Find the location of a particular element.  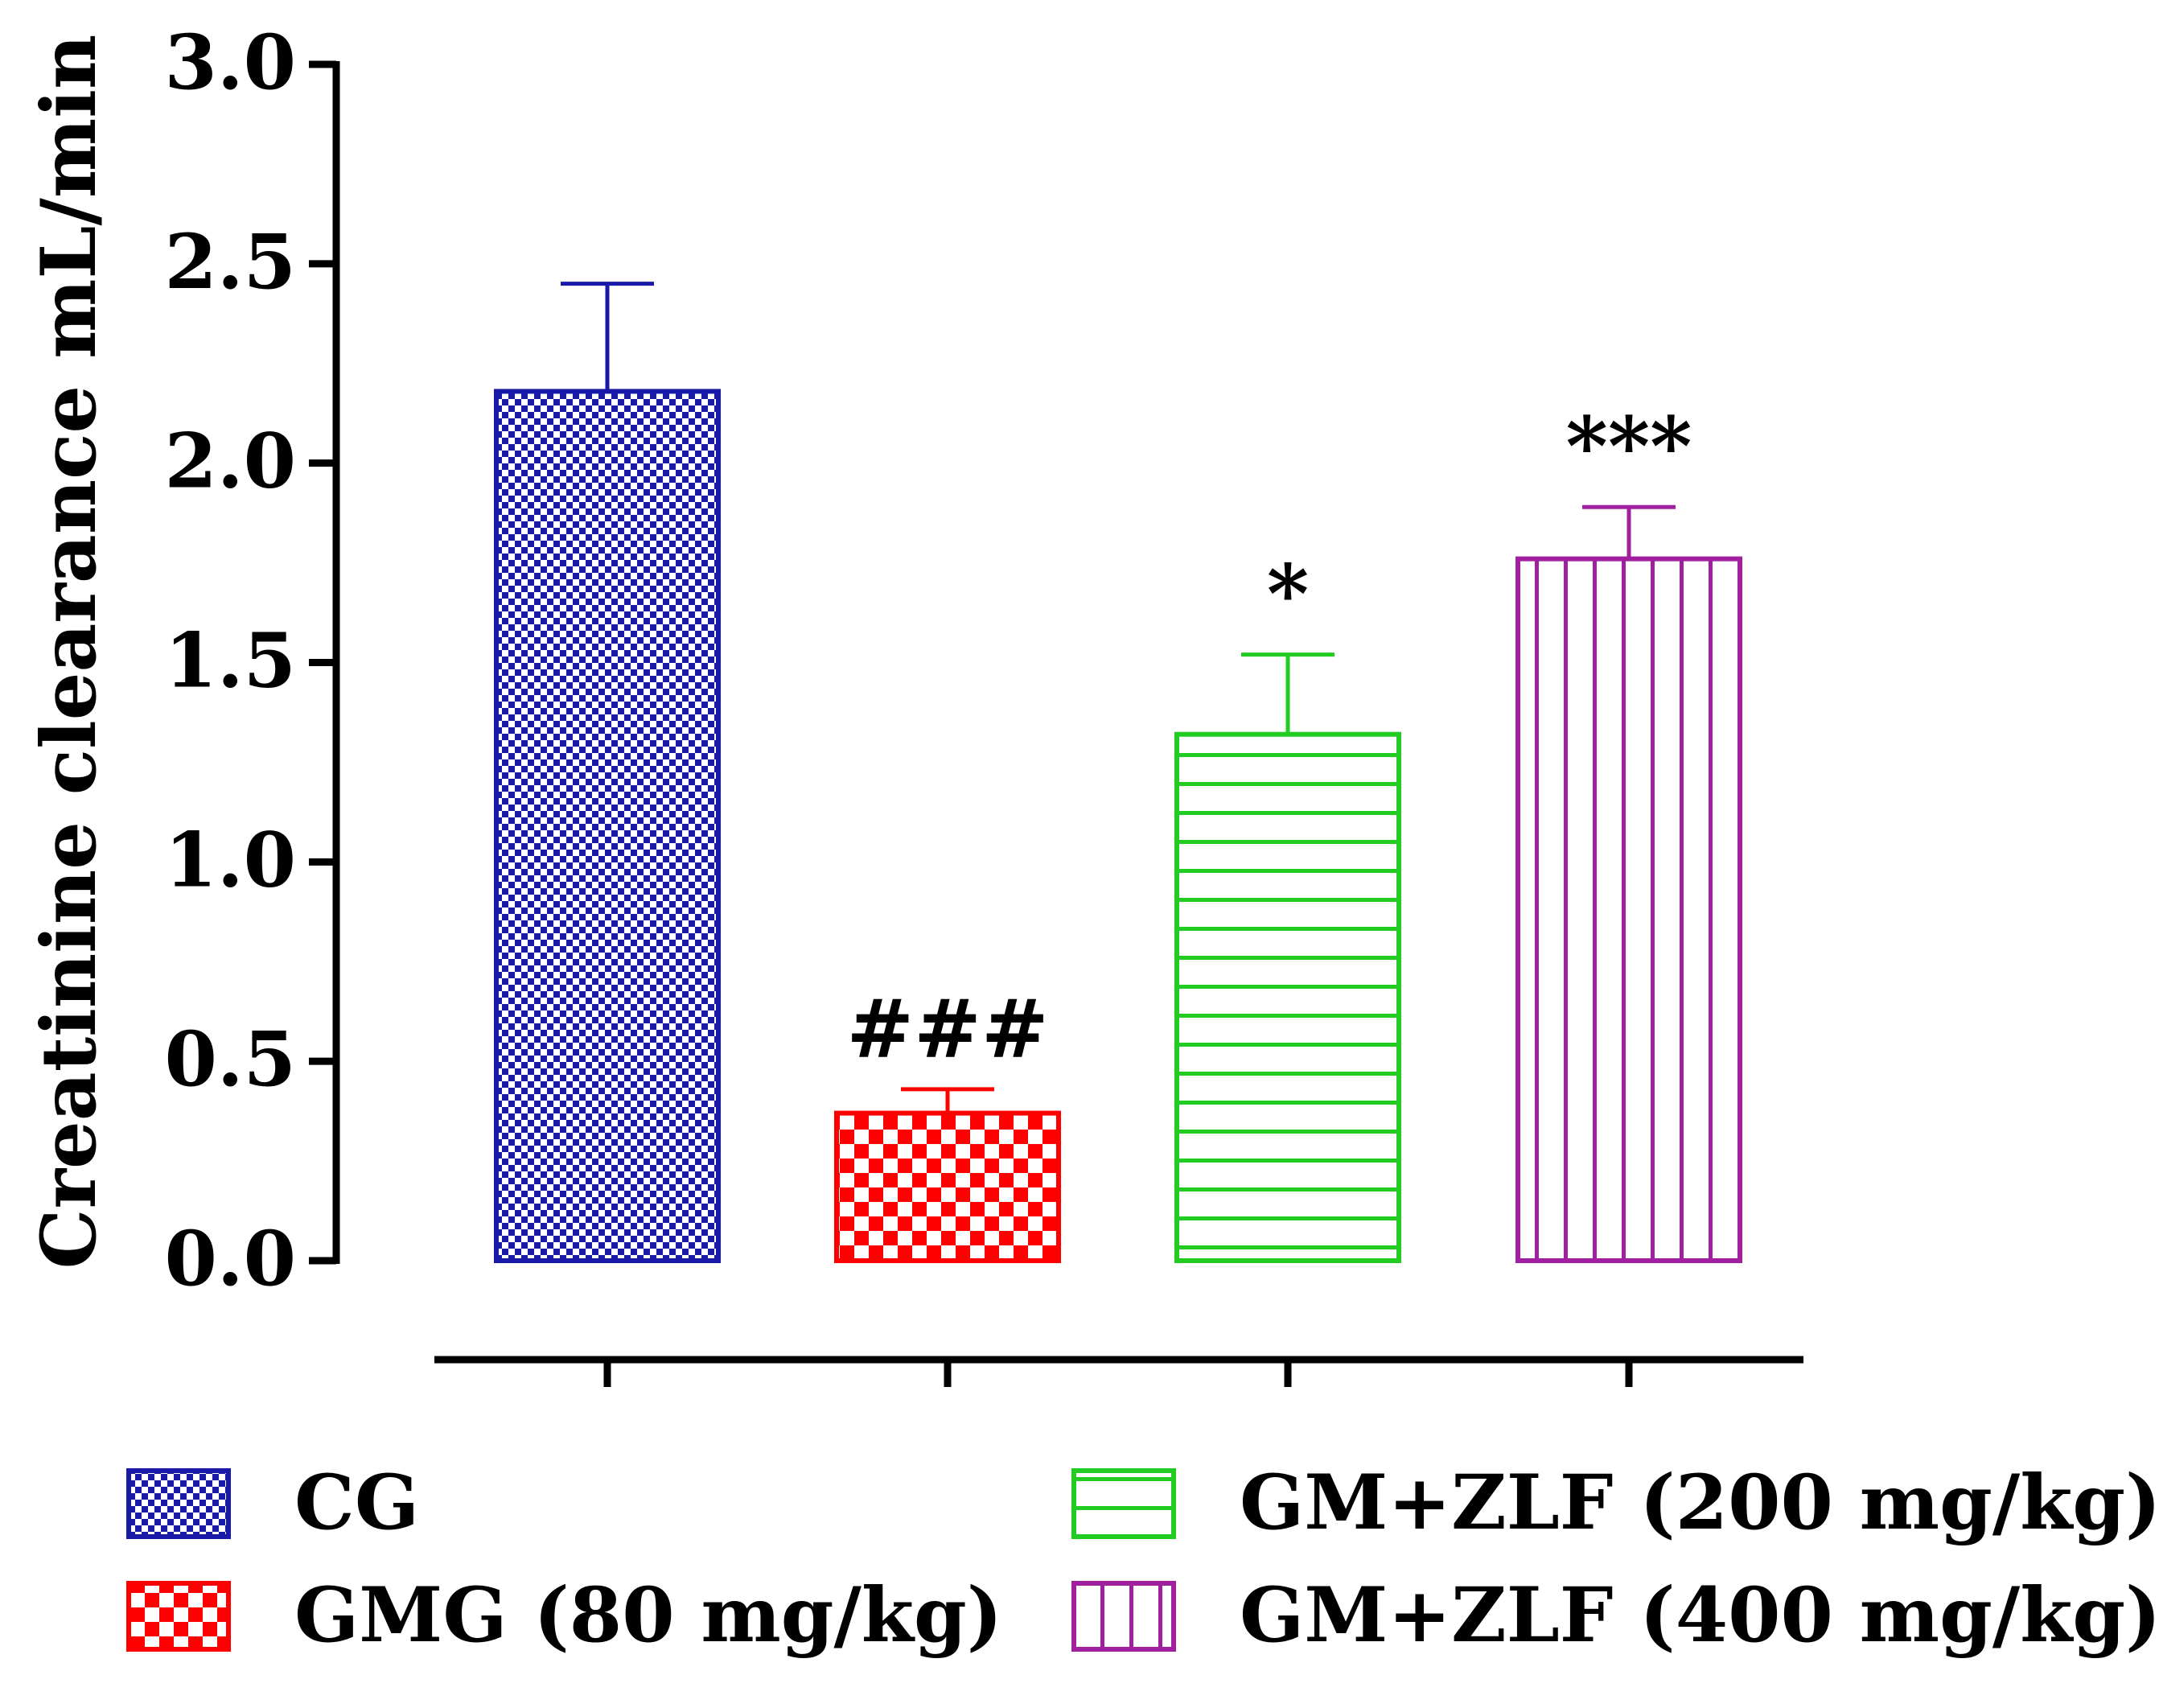

significance-label: *** is located at coordinates (1629, 446).